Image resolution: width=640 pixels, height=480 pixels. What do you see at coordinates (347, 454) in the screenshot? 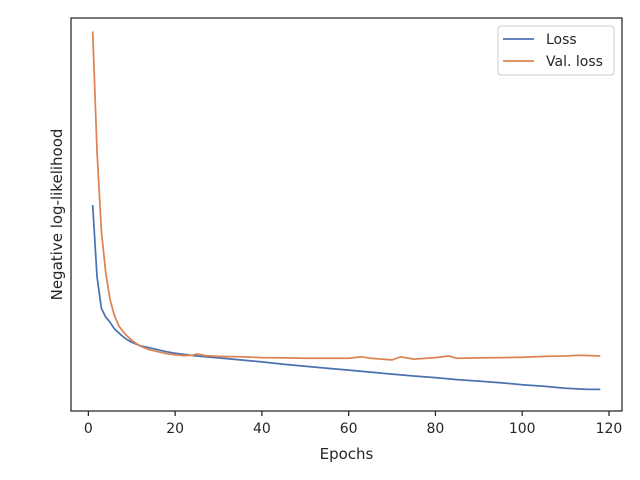
I see `x-axis-label: Epochs` at bounding box center [347, 454].